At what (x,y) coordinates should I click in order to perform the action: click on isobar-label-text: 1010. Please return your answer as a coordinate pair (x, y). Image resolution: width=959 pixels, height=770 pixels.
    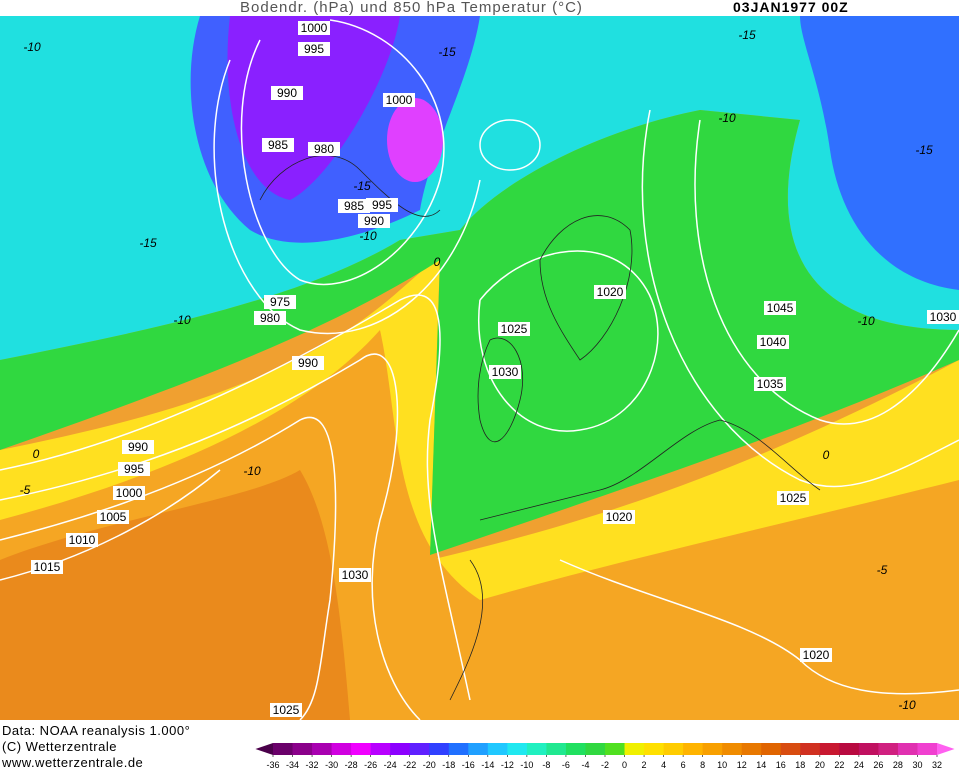
    Looking at the image, I should click on (82, 540).